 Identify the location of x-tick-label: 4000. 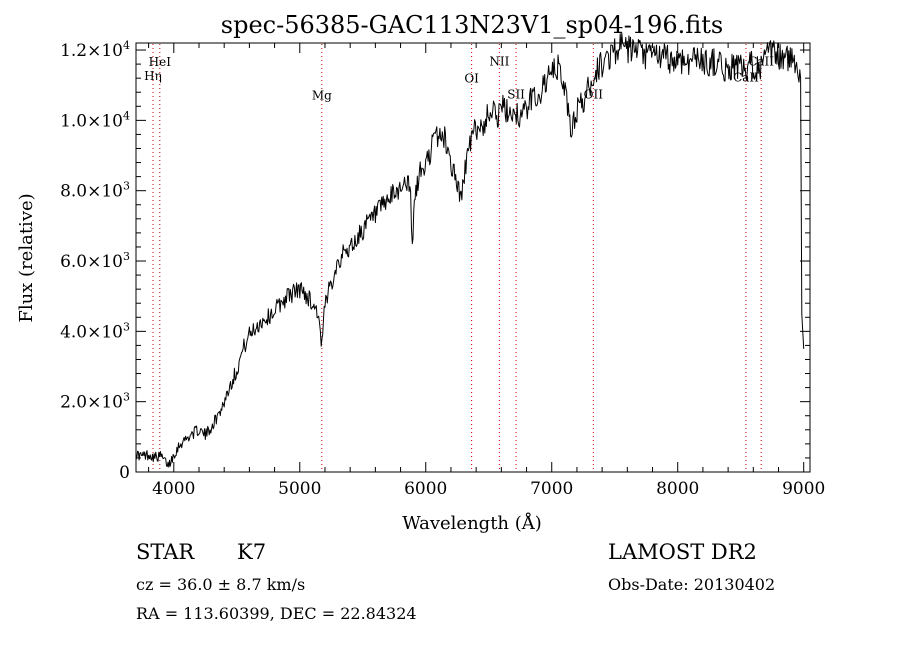
(173, 489).